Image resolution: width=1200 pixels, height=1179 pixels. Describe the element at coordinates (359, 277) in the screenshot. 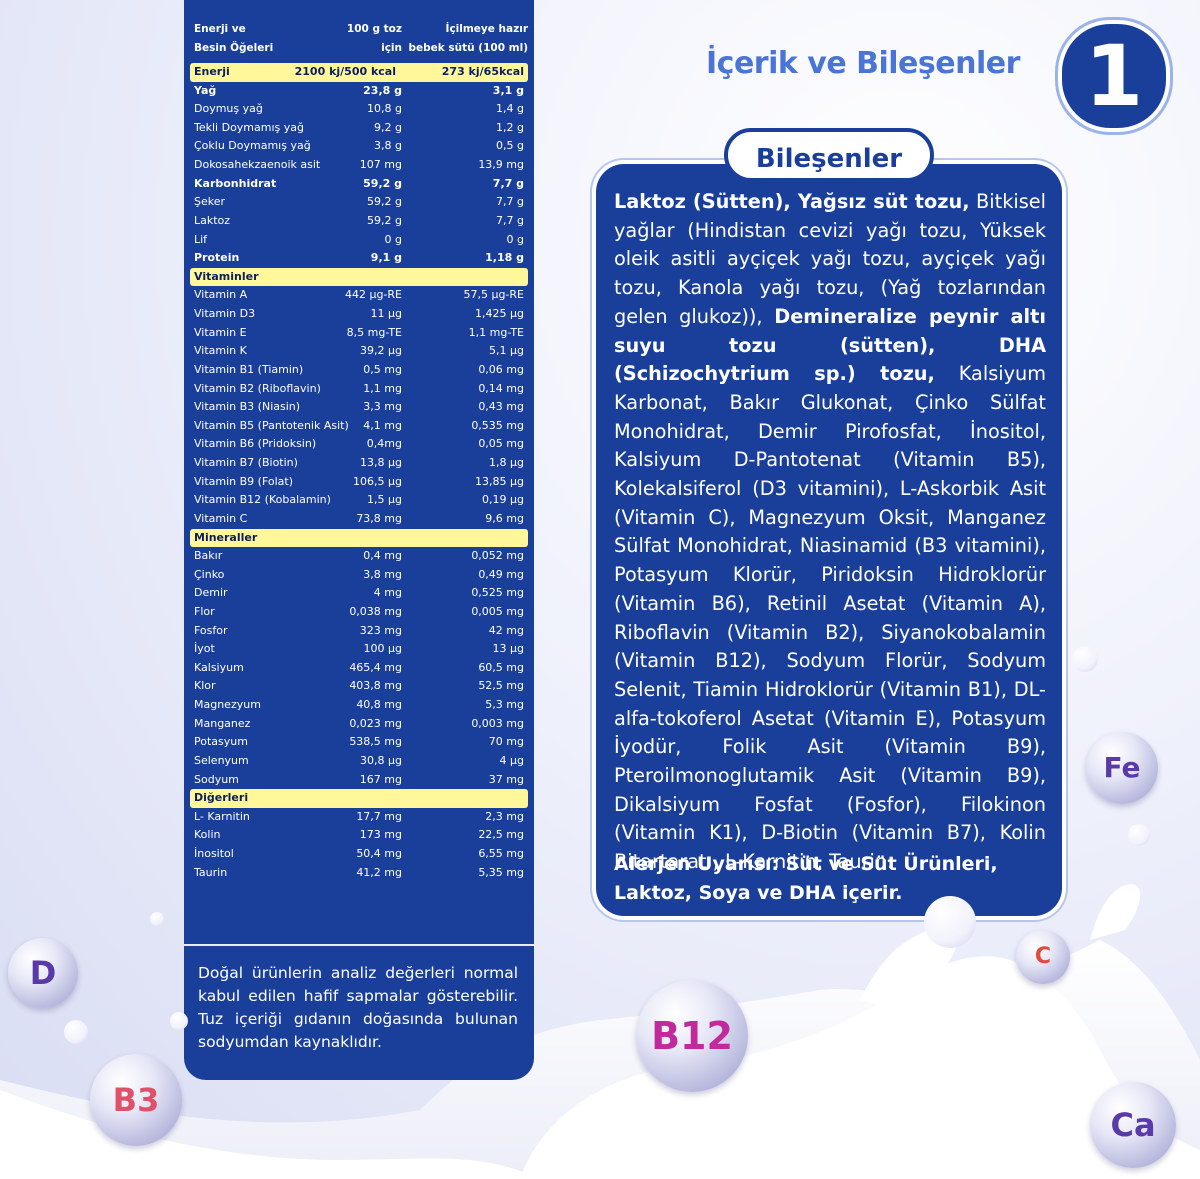

I see `nutrition-row: Vitaminler` at that location.